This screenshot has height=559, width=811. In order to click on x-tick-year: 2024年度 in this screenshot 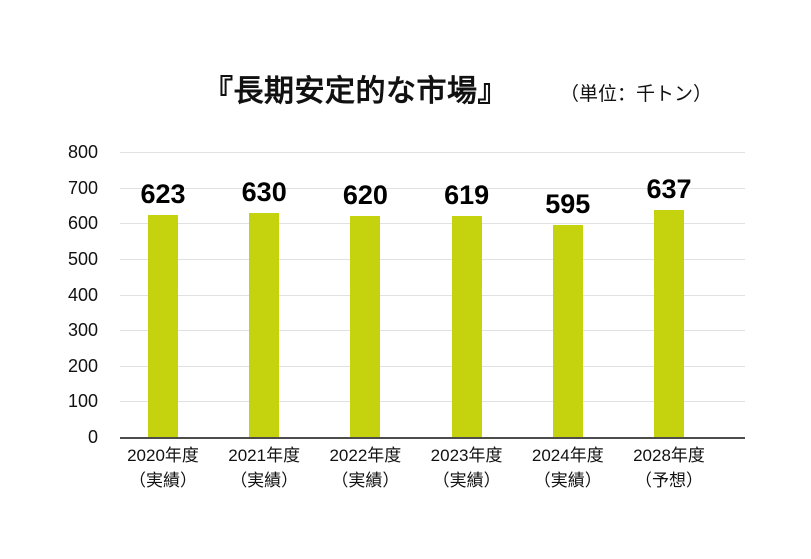, I will do `click(567, 455)`.